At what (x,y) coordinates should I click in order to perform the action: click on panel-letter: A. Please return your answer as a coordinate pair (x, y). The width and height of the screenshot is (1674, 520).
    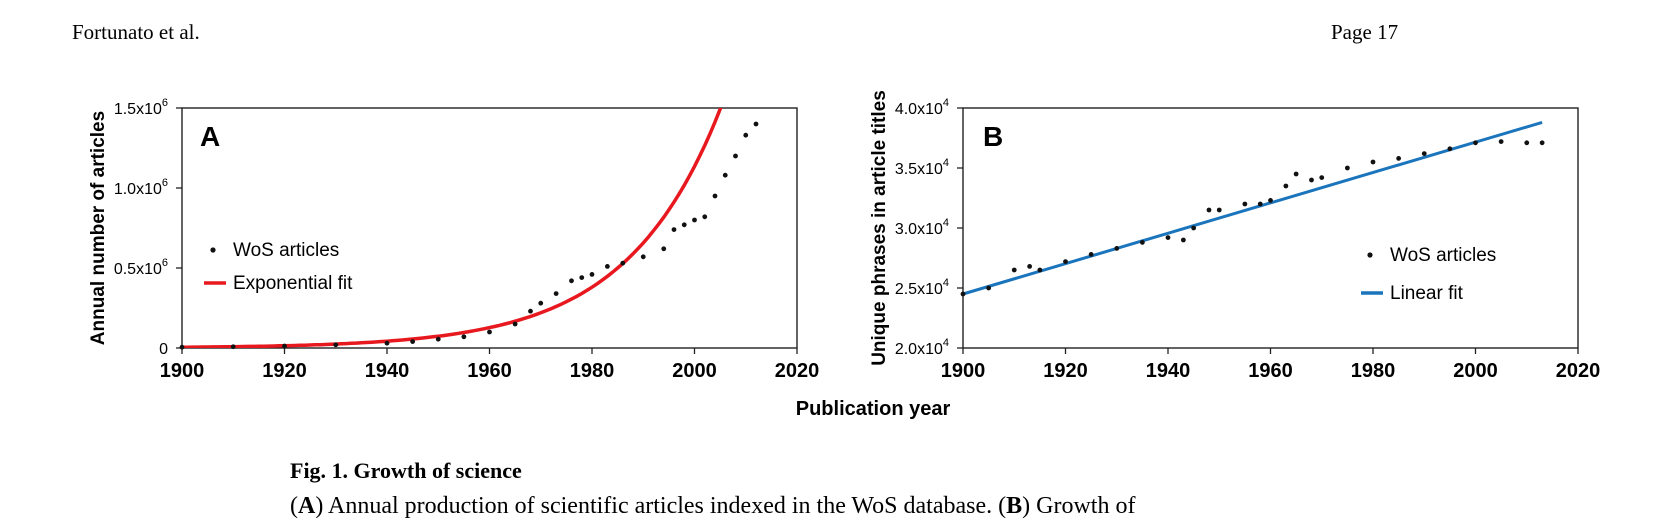
    Looking at the image, I should click on (210, 136).